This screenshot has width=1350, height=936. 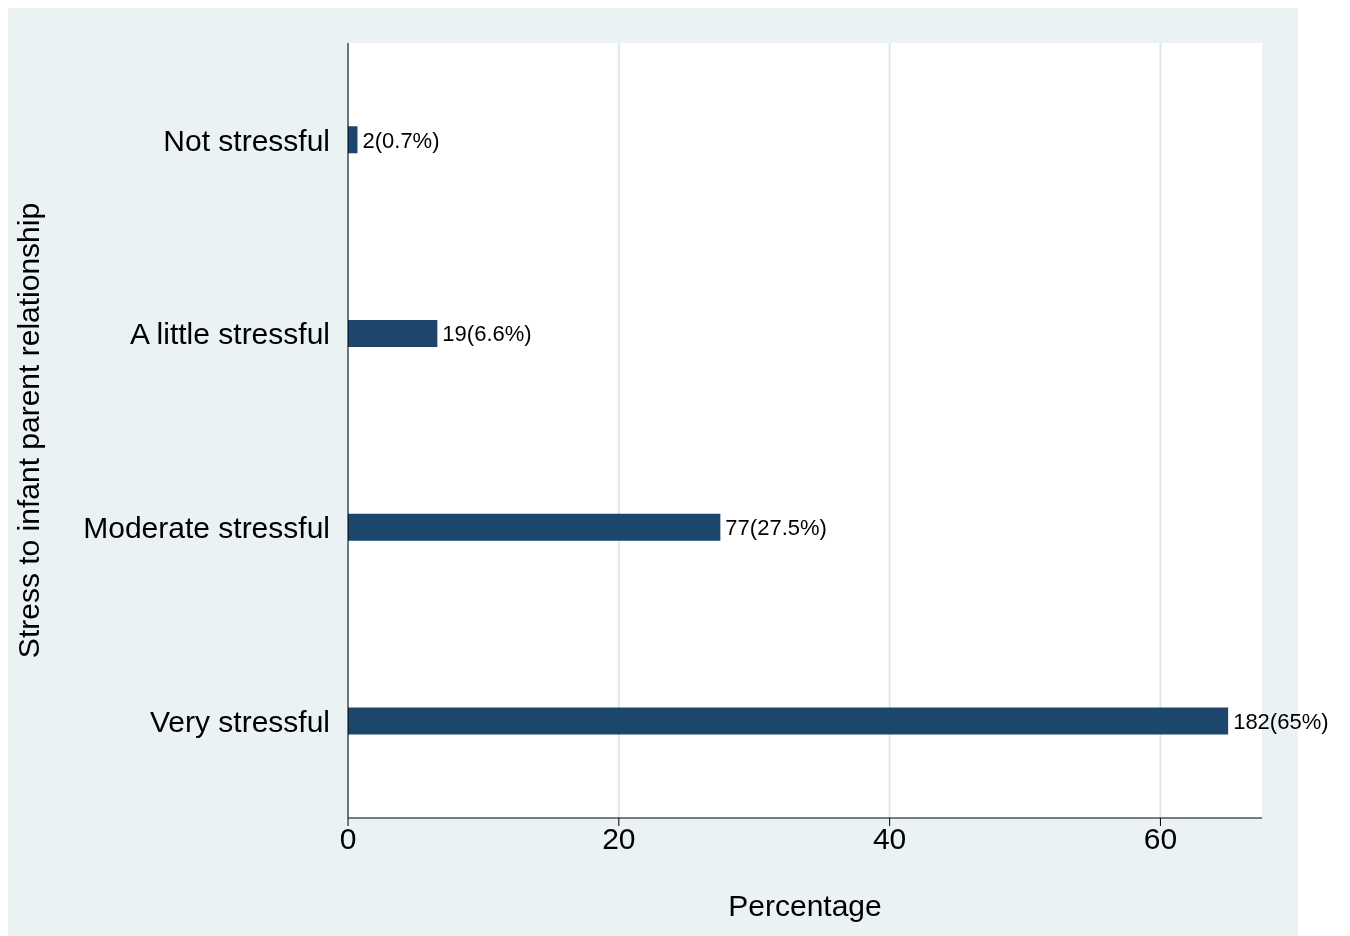 What do you see at coordinates (619, 839) in the screenshot?
I see `x-tick-label: 20` at bounding box center [619, 839].